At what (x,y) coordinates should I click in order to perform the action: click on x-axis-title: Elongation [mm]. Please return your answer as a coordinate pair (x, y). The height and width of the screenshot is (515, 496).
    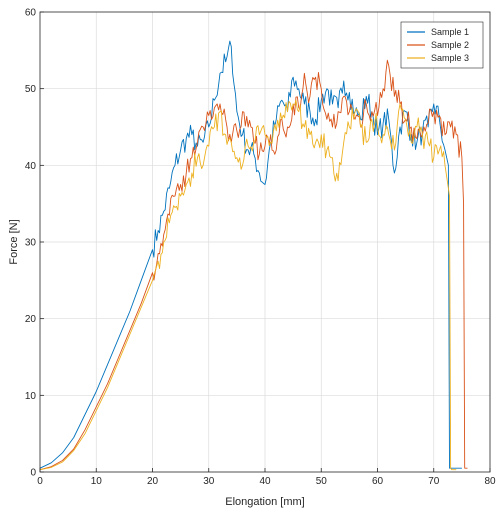
    Looking at the image, I should click on (264, 502).